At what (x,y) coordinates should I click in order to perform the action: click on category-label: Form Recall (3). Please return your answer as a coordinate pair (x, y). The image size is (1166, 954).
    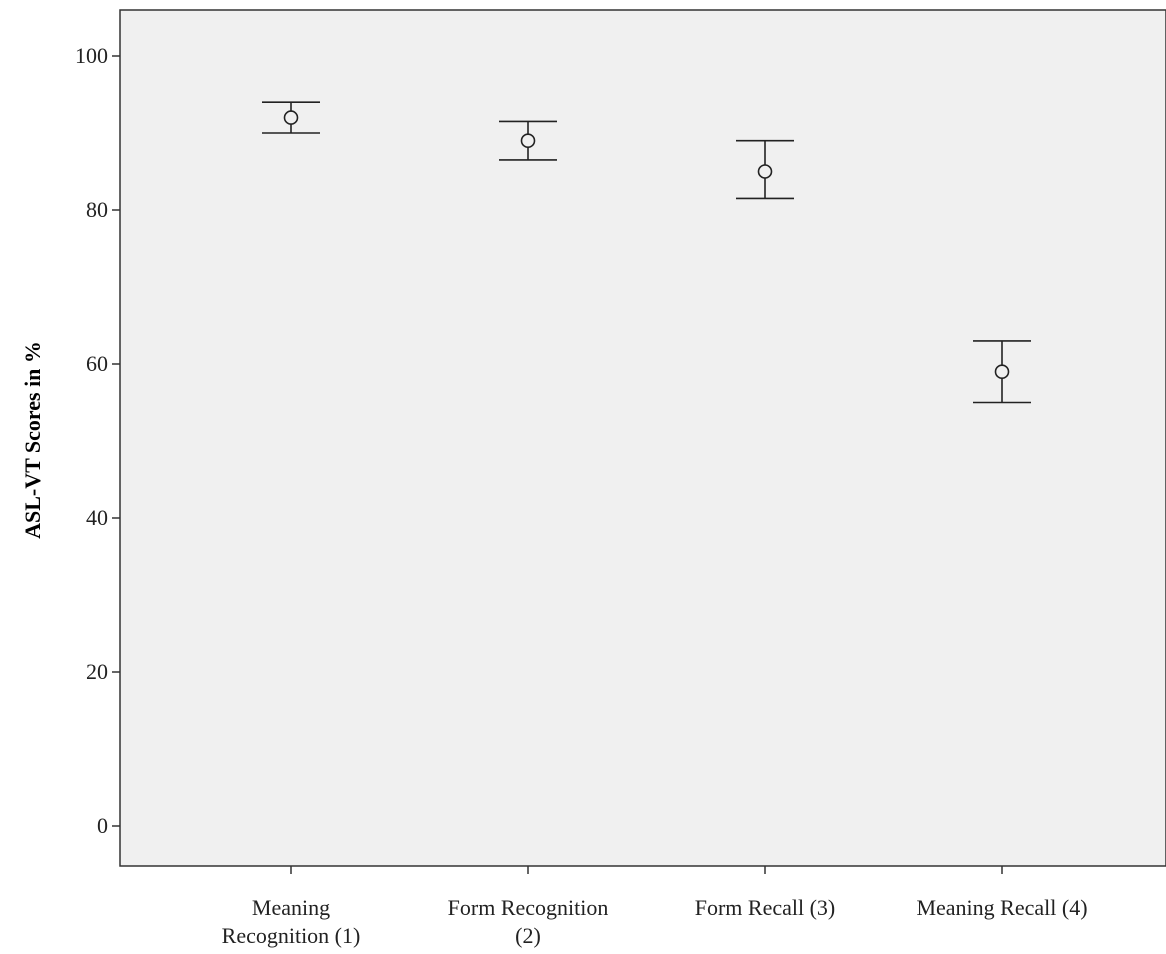
    Looking at the image, I should click on (765, 907).